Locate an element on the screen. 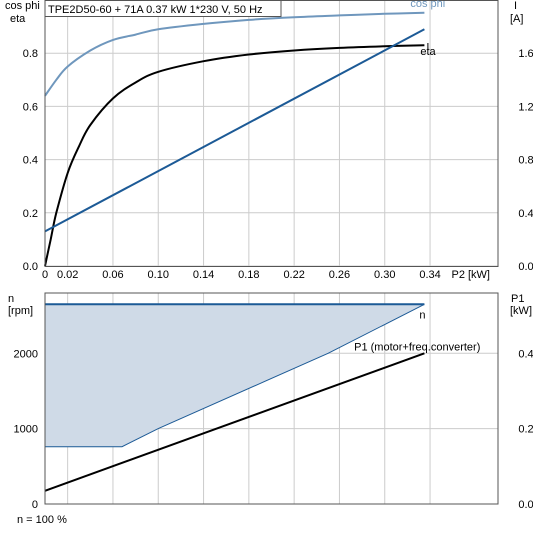 This screenshot has height=533, width=533. y2-tick-label: 0.0 is located at coordinates (525, 267).